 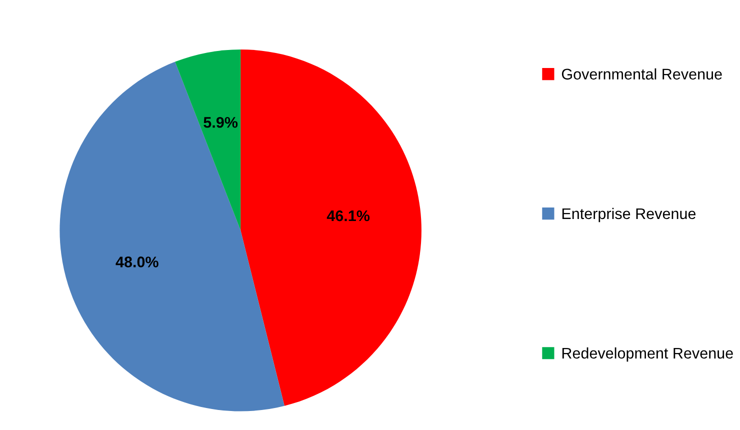 I want to click on data-label: 48.0%, so click(x=137, y=262).